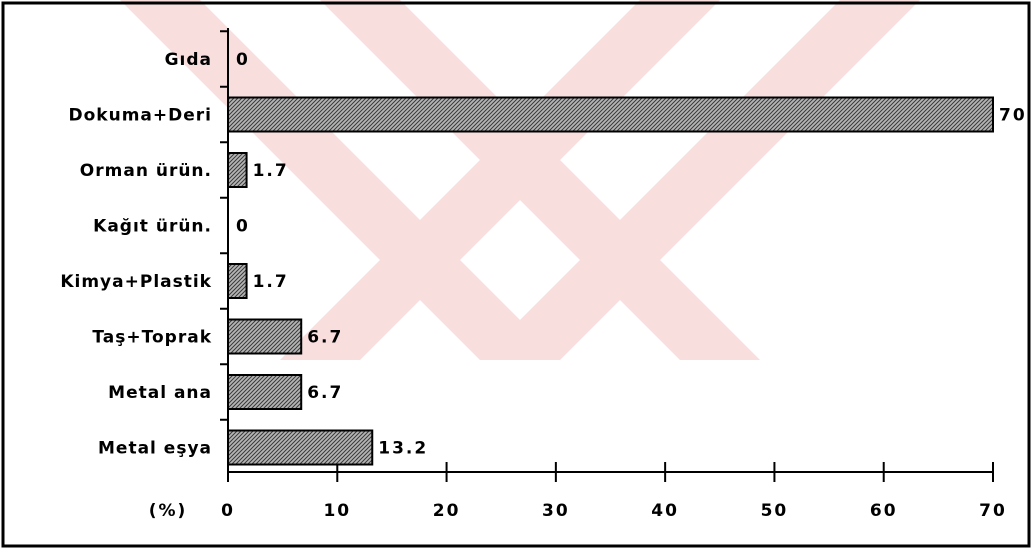 This screenshot has width=1032, height=549. Describe the element at coordinates (228, 511) in the screenshot. I see `x-tick-label: 0` at that location.